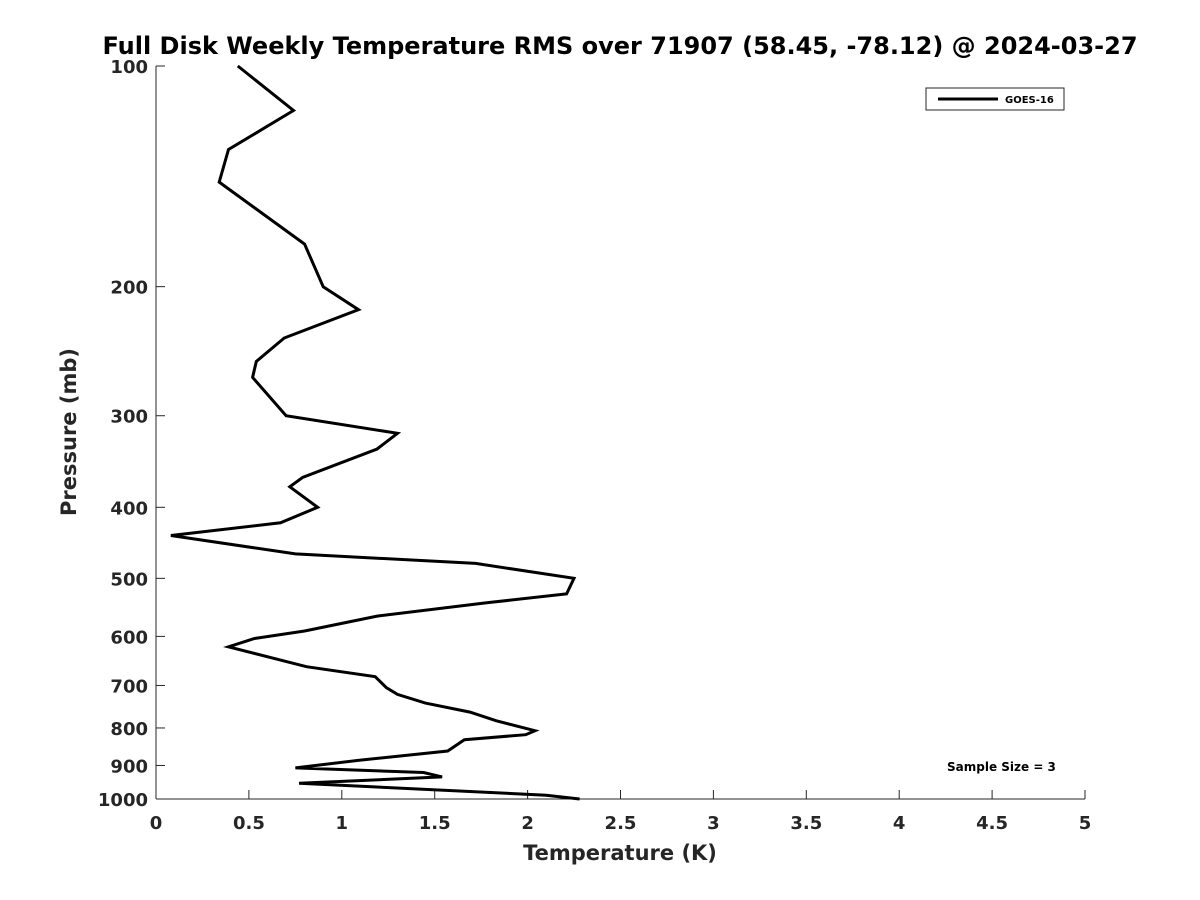  Describe the element at coordinates (1085, 823) in the screenshot. I see `x-tick-label: 5` at that location.